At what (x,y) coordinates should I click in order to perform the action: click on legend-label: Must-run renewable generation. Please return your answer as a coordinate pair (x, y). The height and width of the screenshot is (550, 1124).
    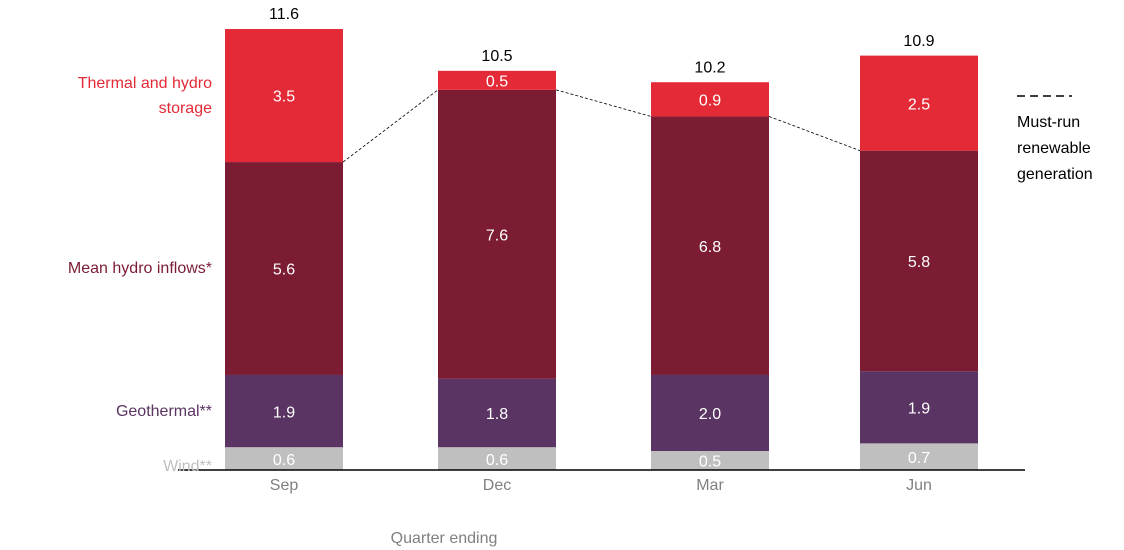
    Looking at the image, I should click on (1055, 148).